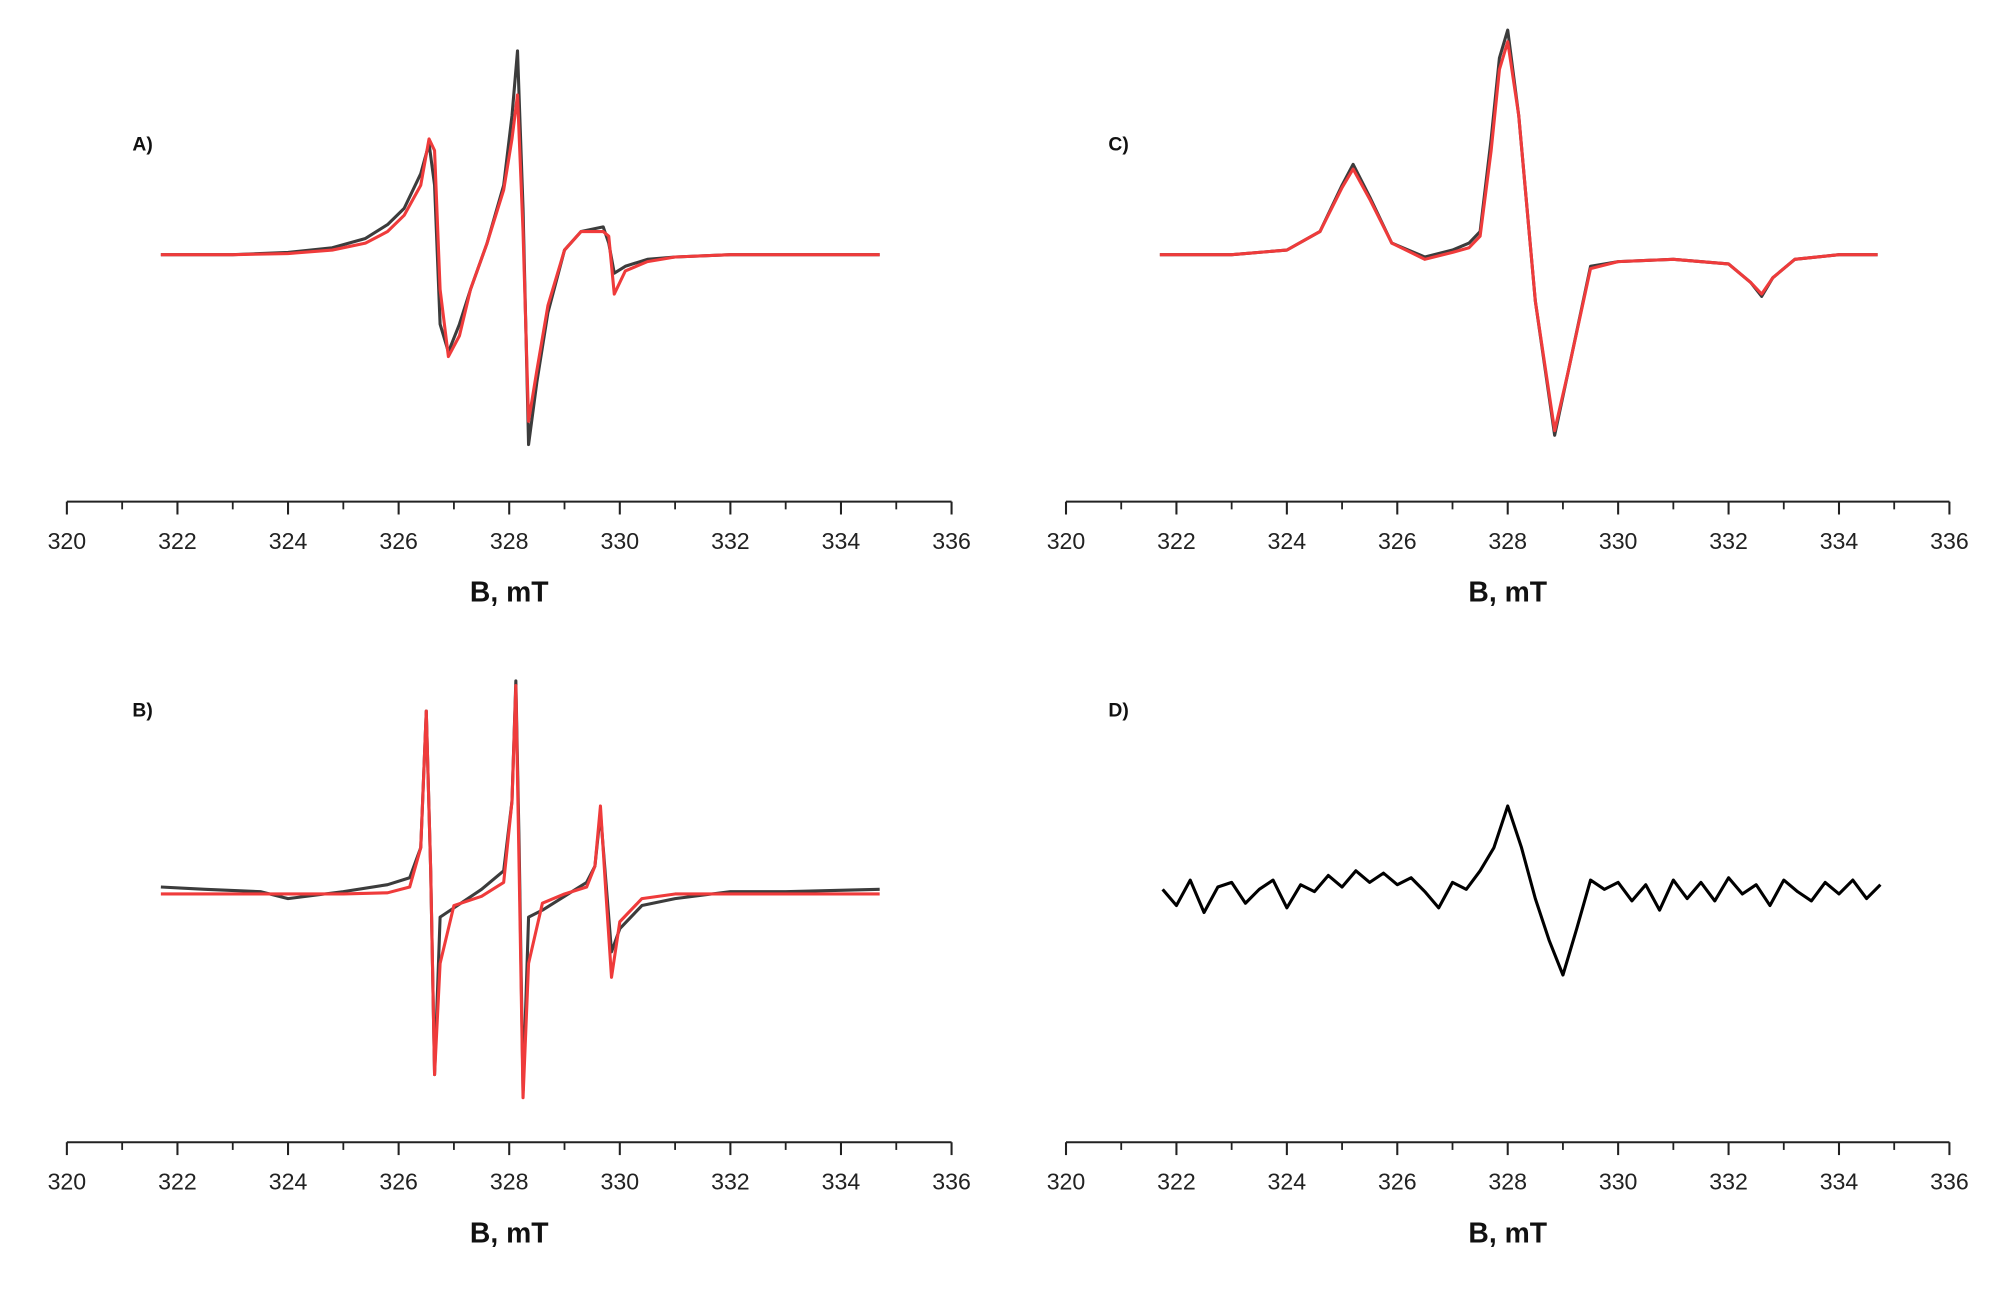 The width and height of the screenshot is (2015, 1294). What do you see at coordinates (1118, 144) in the screenshot?
I see `panel-label: C)` at bounding box center [1118, 144].